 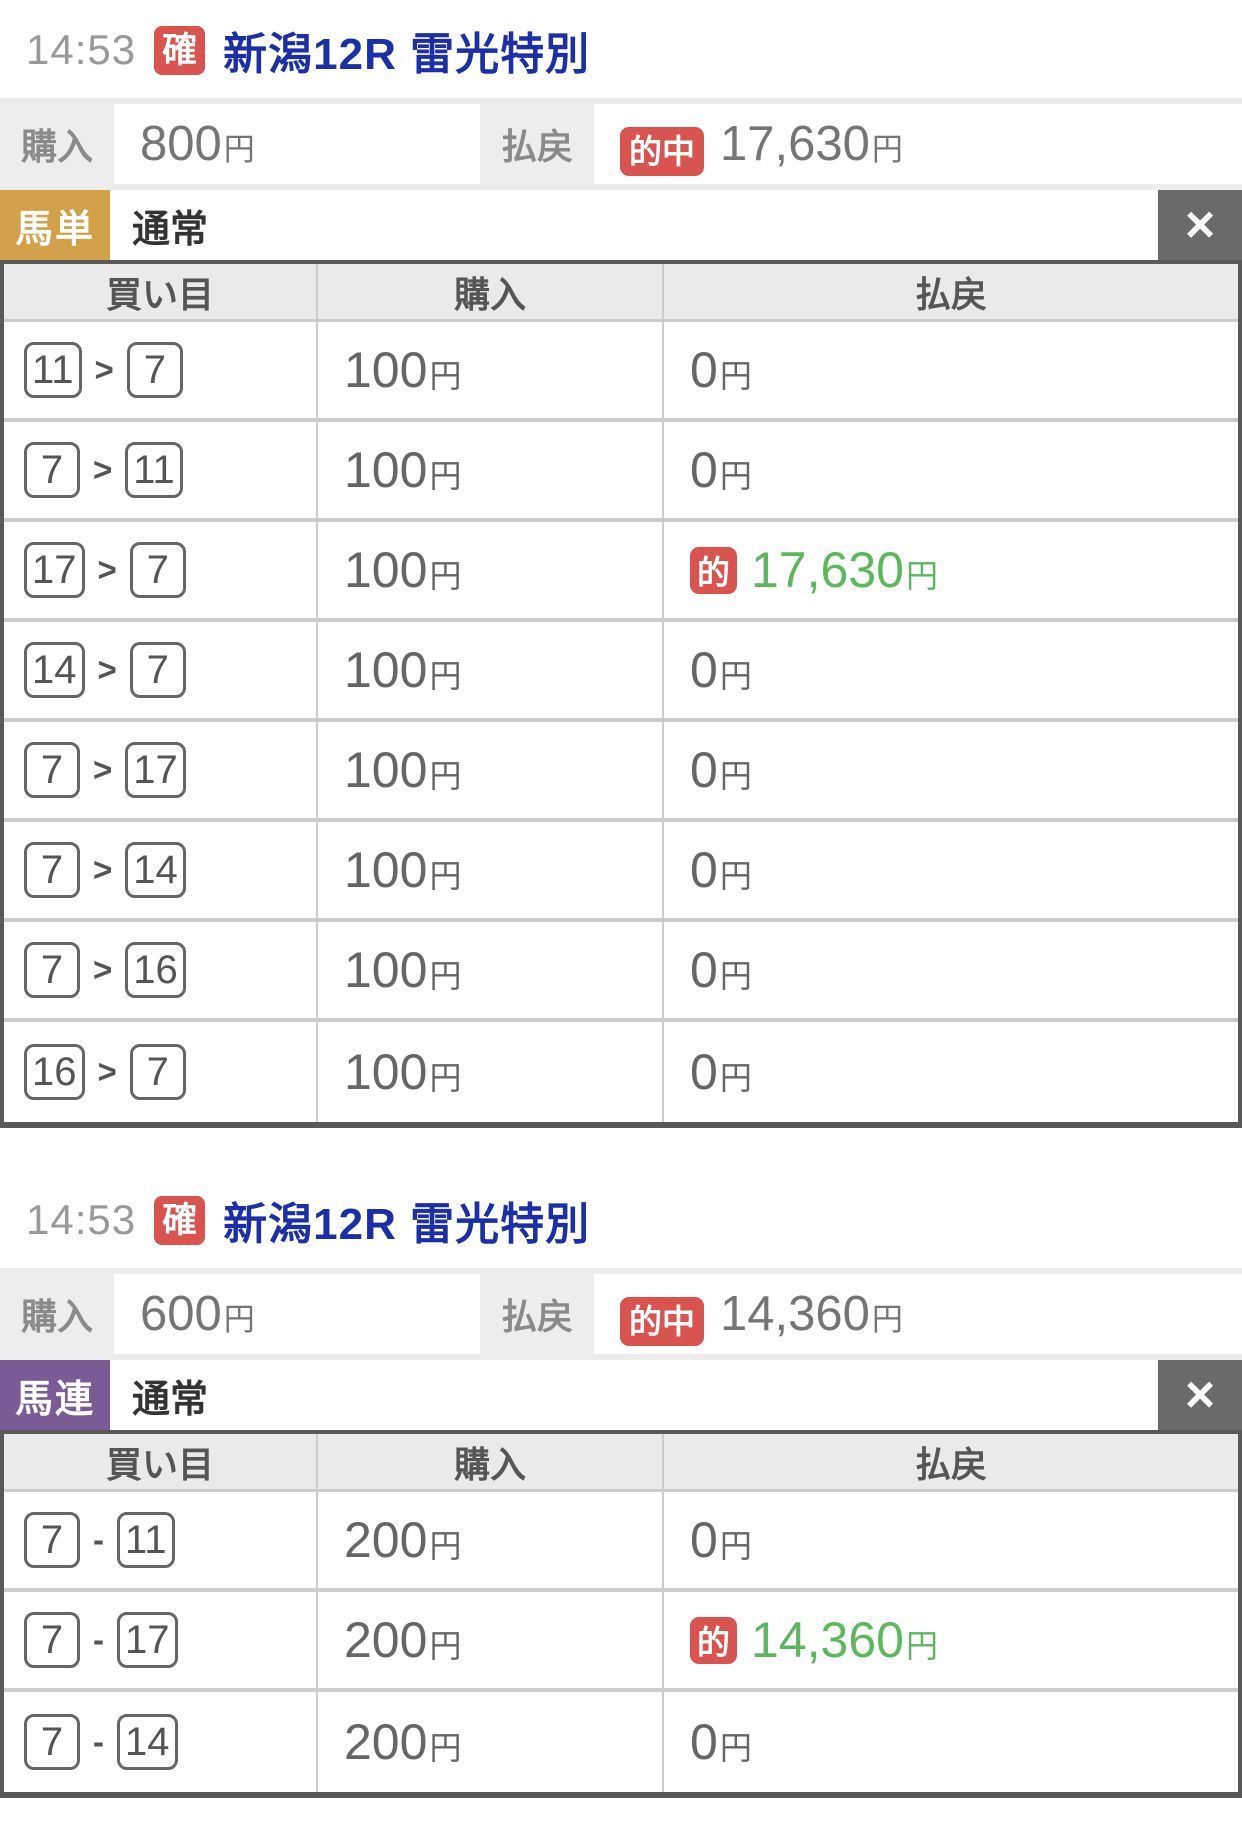 What do you see at coordinates (161, 1640) in the screenshot?
I see `selection-cell: 7 - 17` at bounding box center [161, 1640].